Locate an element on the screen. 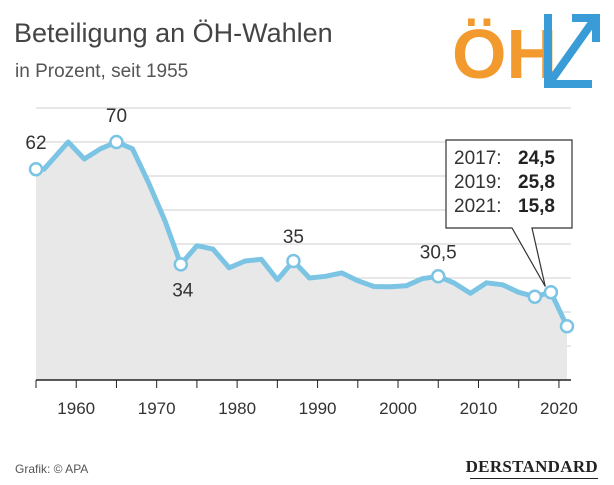 The height and width of the screenshot is (485, 614). callout-year: 2017: is located at coordinates (478, 158).